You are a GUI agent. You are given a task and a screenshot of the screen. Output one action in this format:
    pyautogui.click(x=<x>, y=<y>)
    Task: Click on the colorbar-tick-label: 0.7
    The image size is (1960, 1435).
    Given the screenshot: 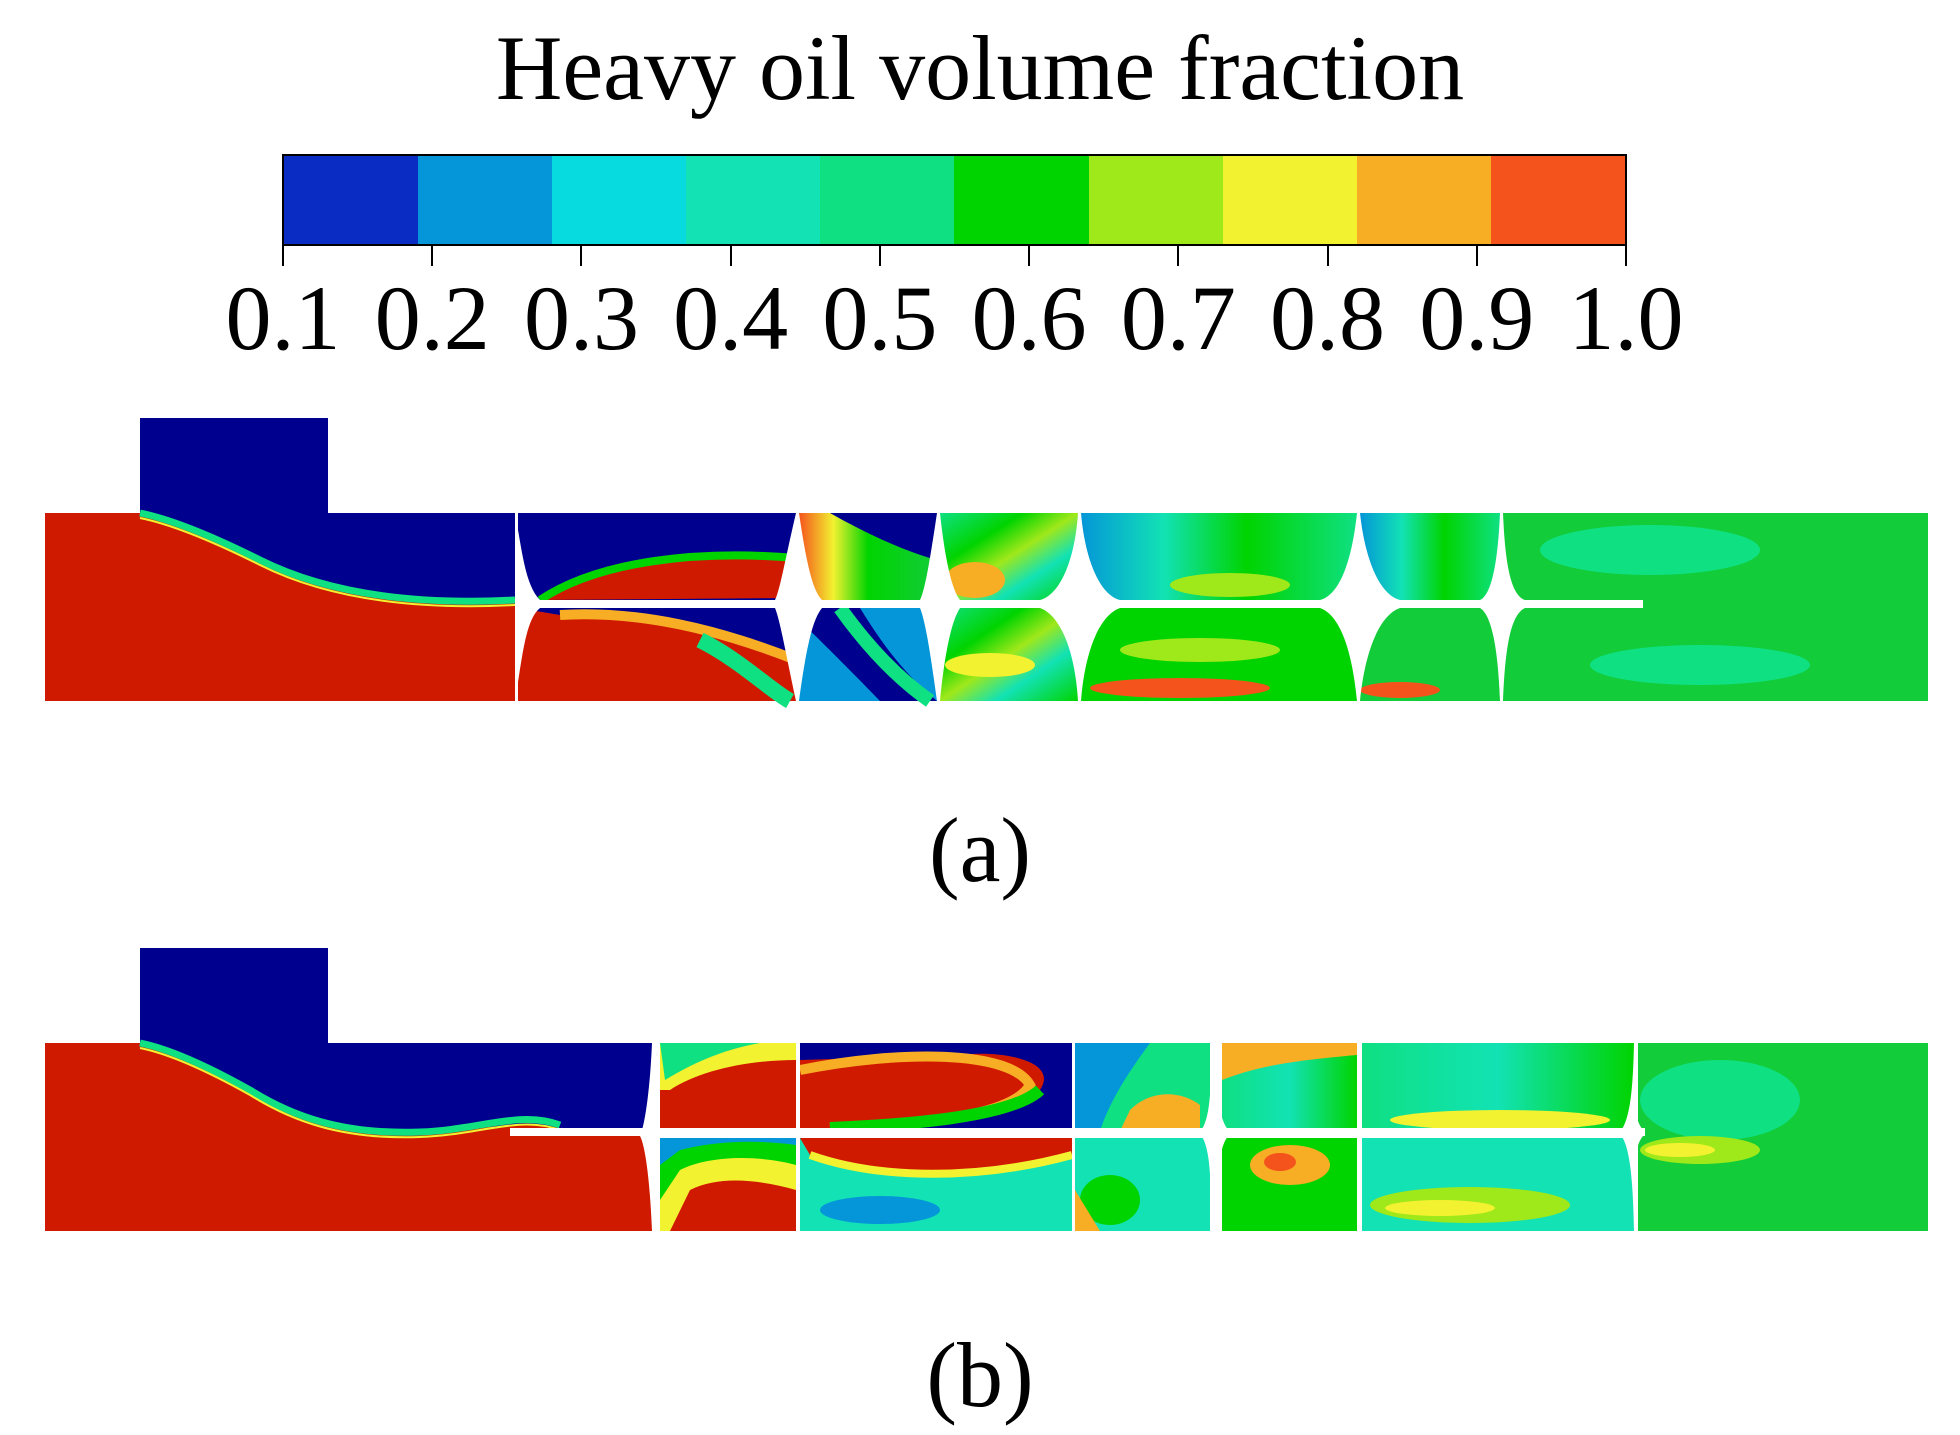 What is the action you would take?
    pyautogui.click(x=1178, y=318)
    